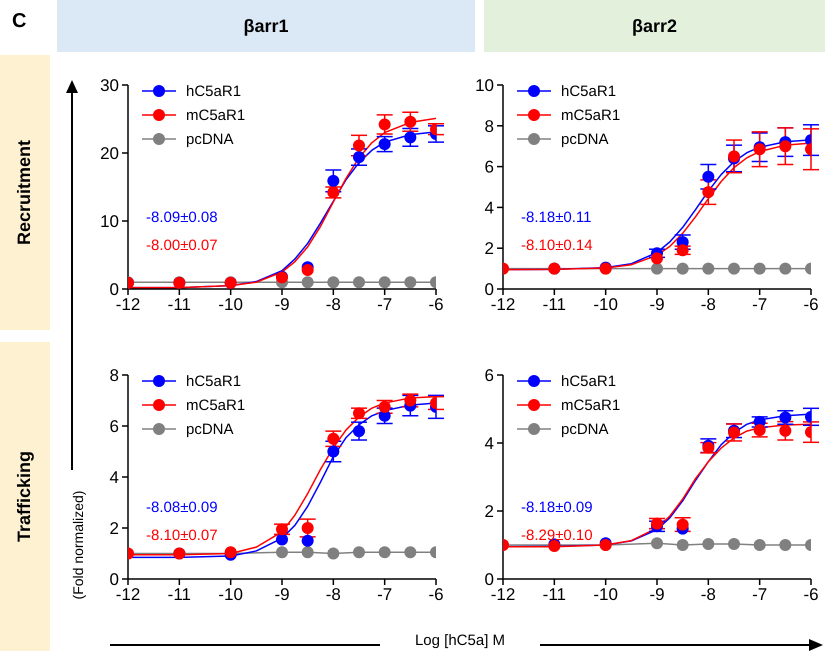  Describe the element at coordinates (266, 26) in the screenshot. I see `chart-title: βarr1` at that location.